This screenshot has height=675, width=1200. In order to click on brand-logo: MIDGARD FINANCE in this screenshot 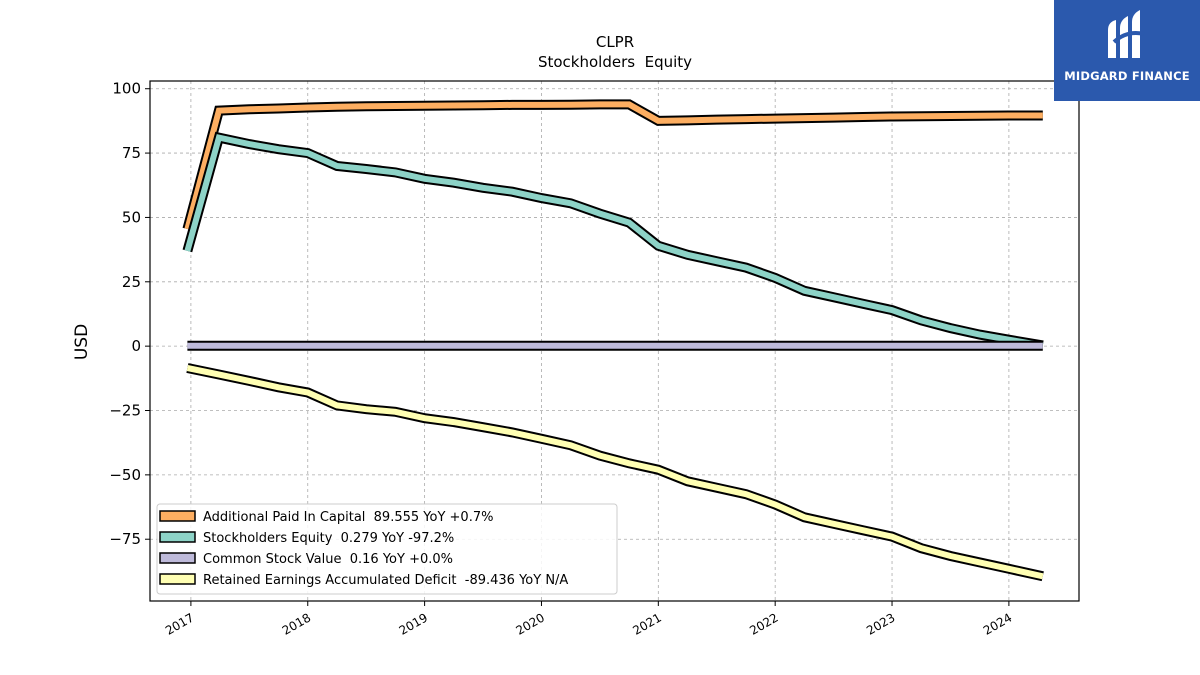, I will do `click(1127, 50)`.